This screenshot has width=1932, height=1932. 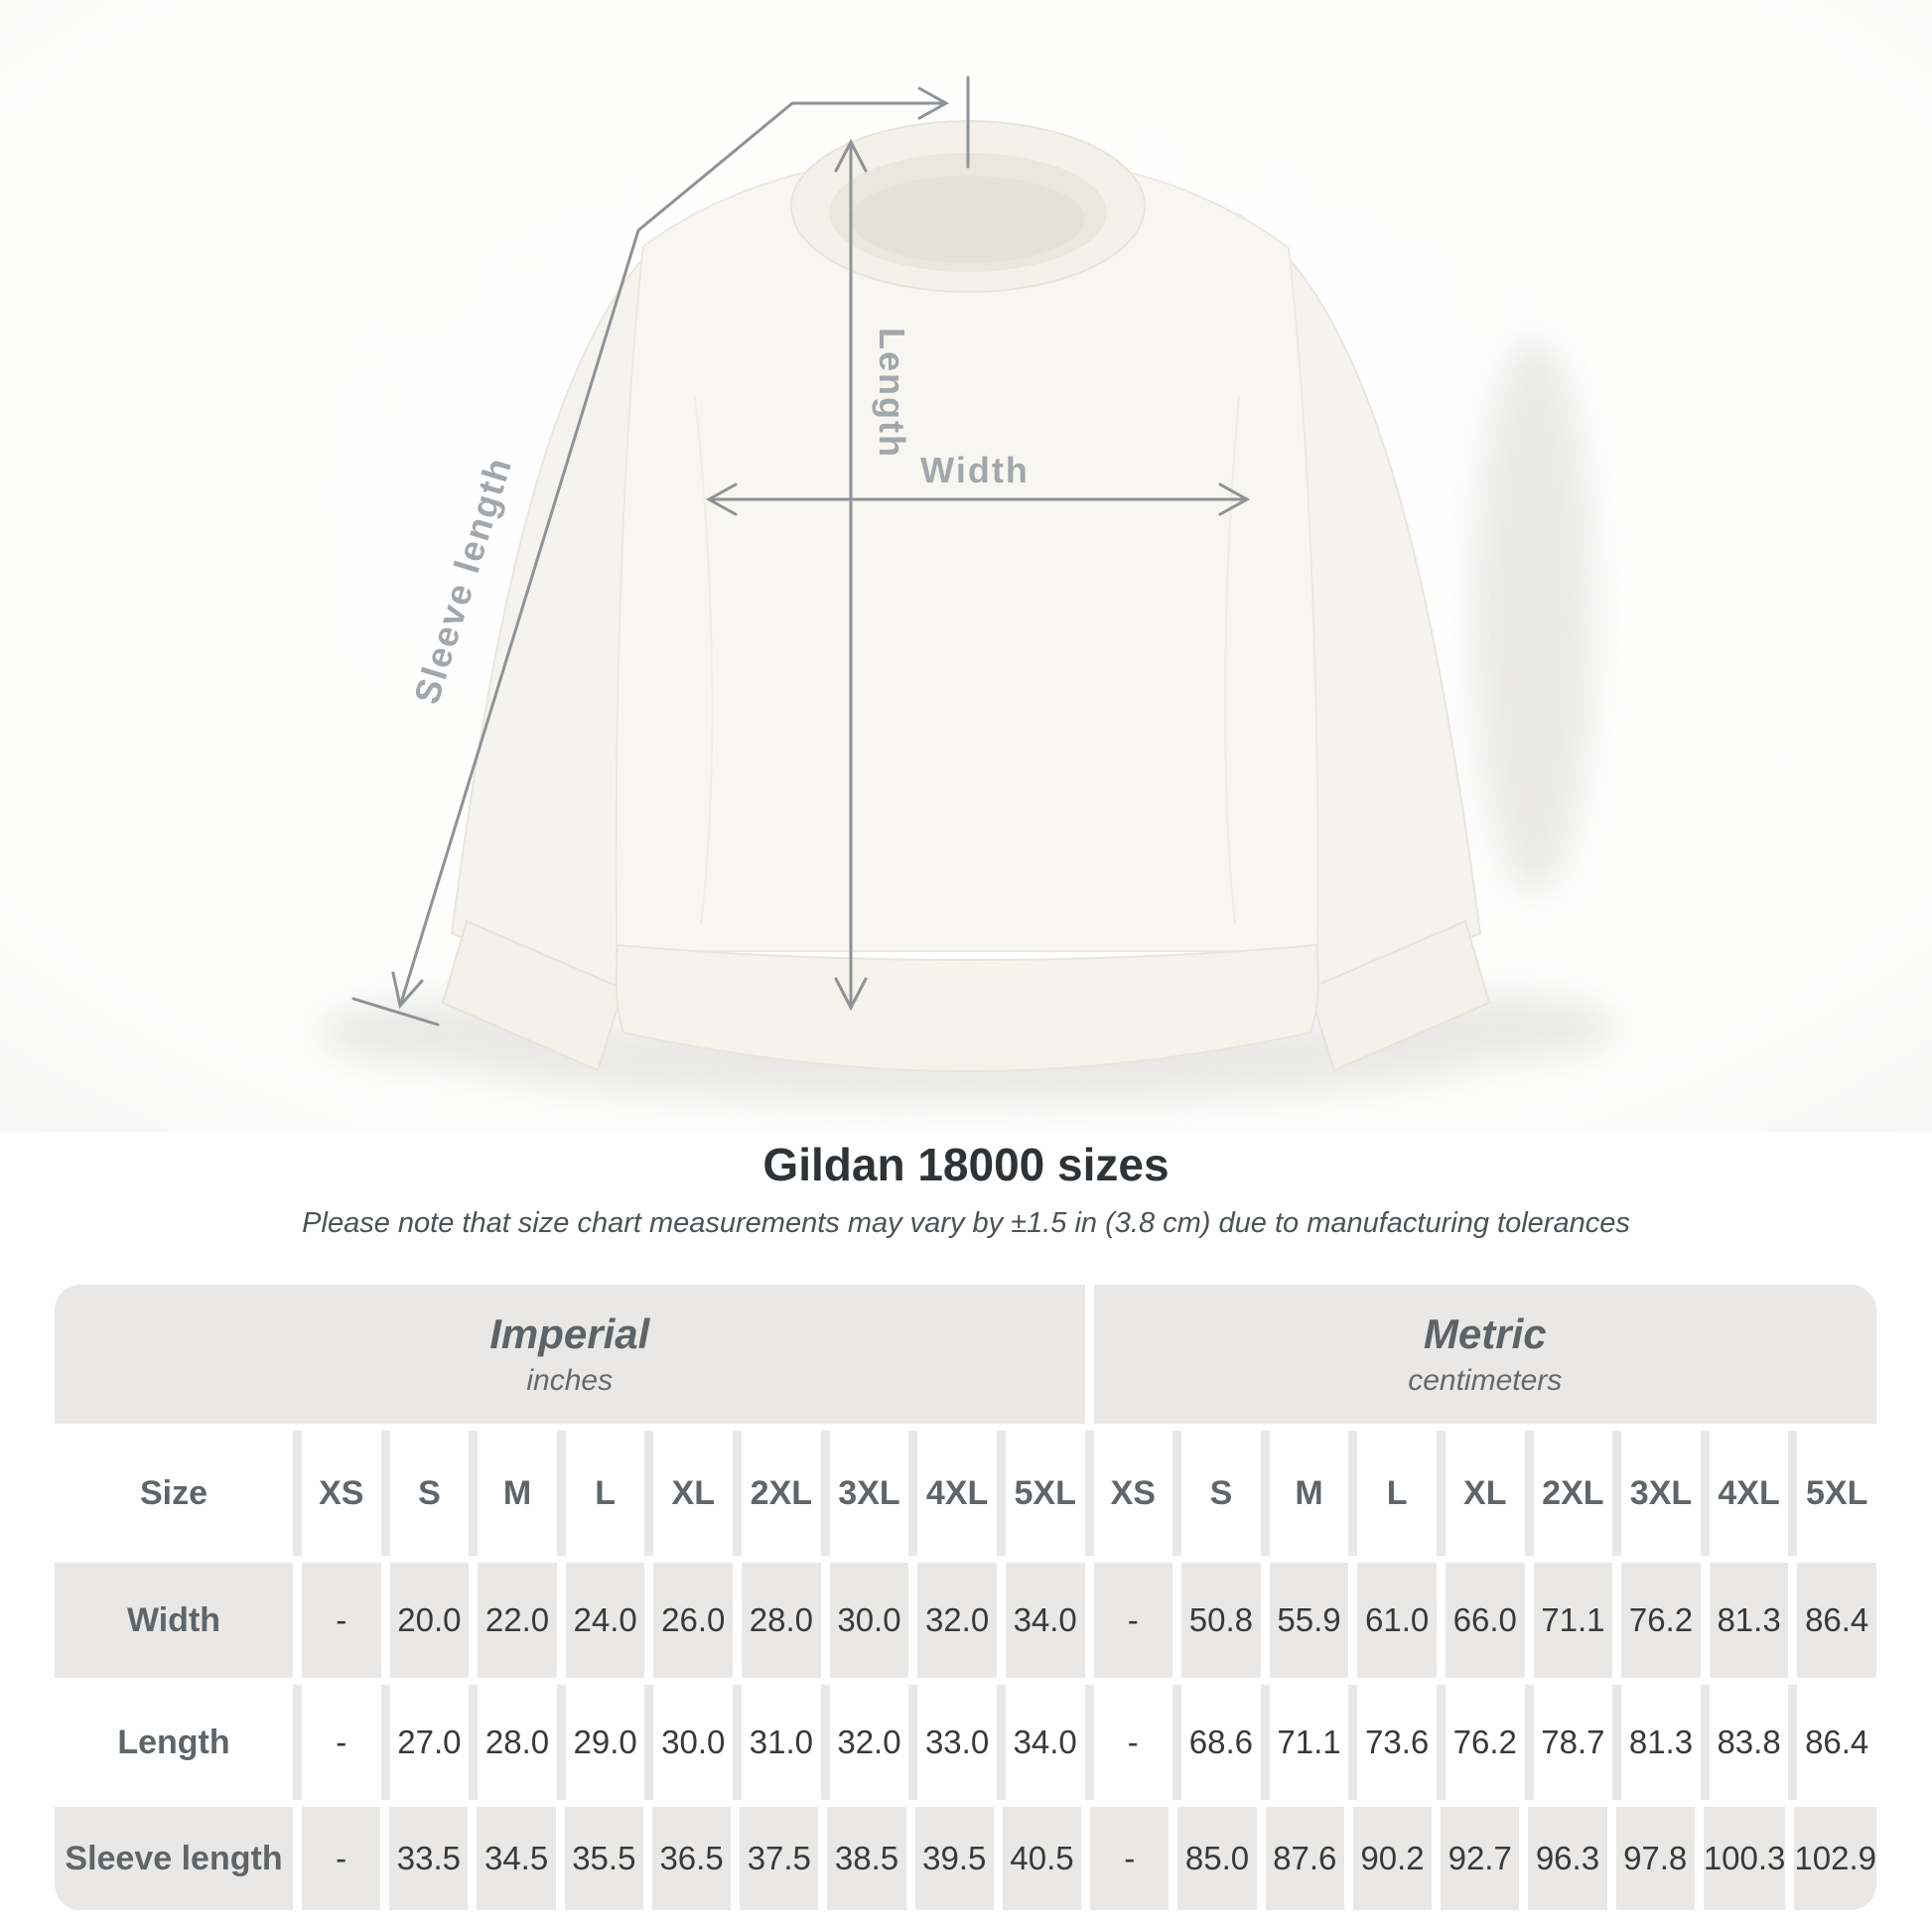 What do you see at coordinates (1835, 1859) in the screenshot?
I see `table-cell: 102.9` at bounding box center [1835, 1859].